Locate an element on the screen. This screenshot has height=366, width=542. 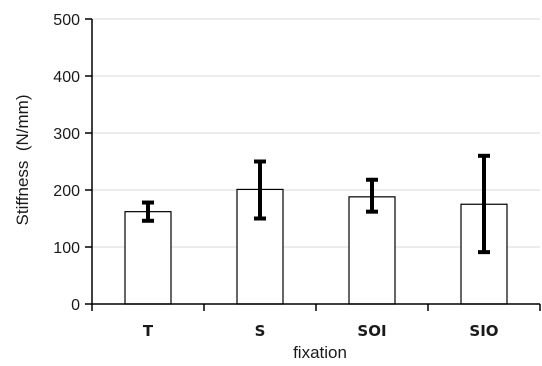
y-tick-label-200: 200 is located at coordinates (66, 191).